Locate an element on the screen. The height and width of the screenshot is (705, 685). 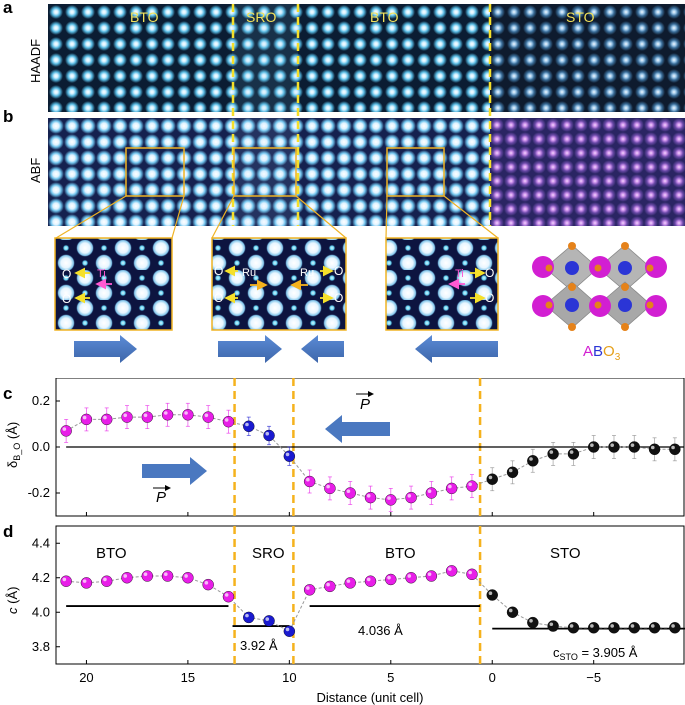
inset-mid-ru-right: Ru is located at coordinates (307, 273).